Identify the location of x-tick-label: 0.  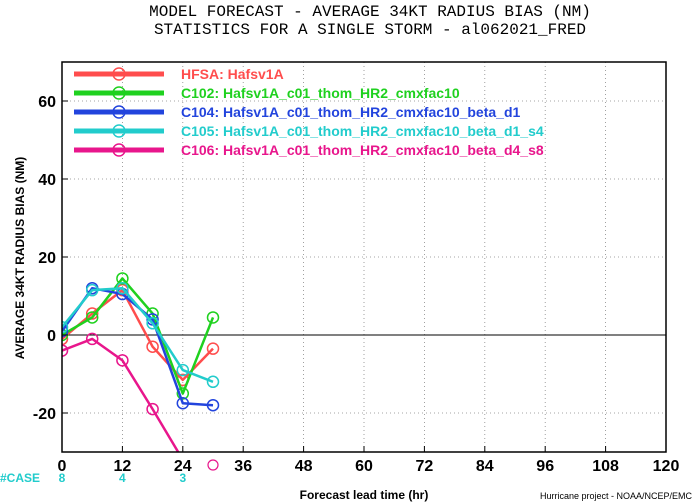
(62, 466).